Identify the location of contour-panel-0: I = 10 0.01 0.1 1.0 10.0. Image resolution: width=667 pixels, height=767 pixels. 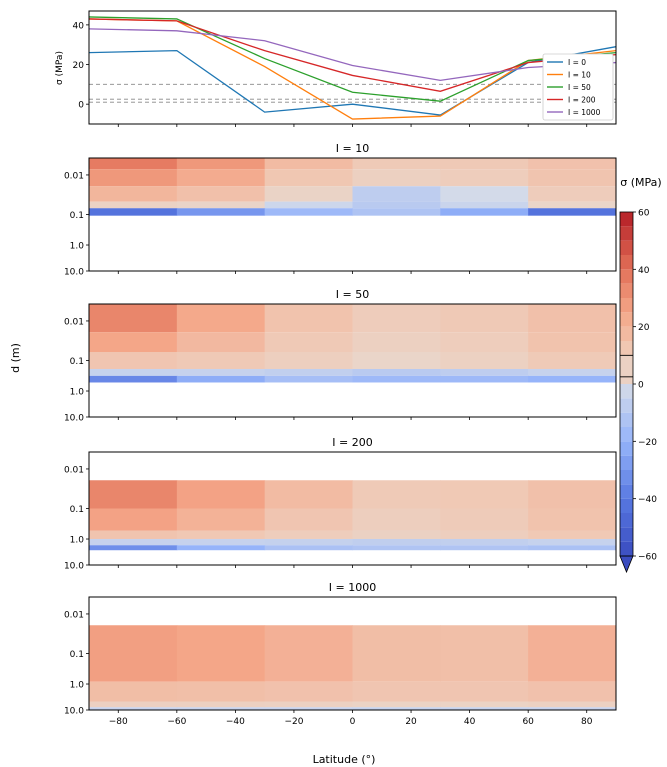
(340, 210).